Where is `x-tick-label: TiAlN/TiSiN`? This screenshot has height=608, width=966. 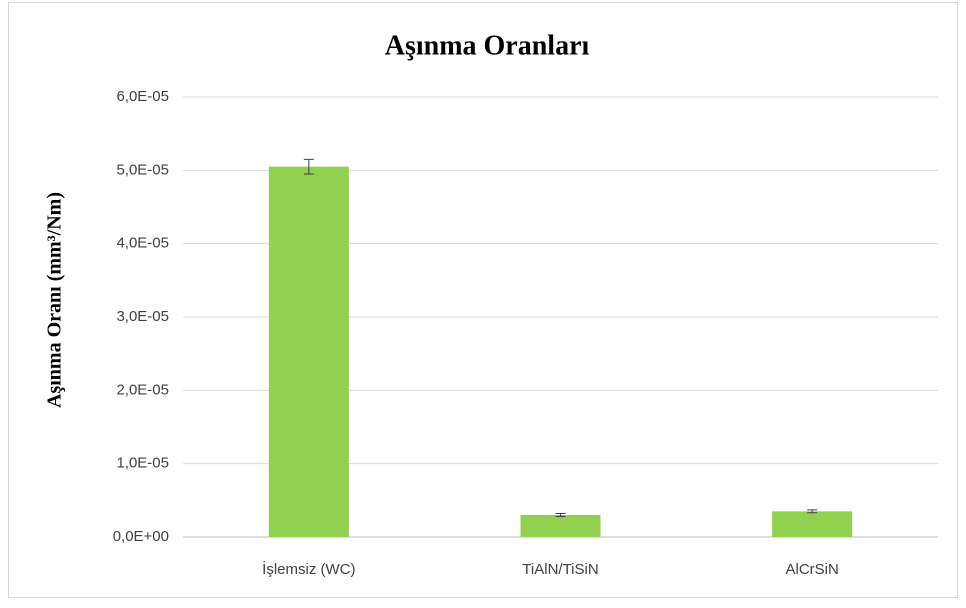 x-tick-label: TiAlN/TiSiN is located at coordinates (560, 569).